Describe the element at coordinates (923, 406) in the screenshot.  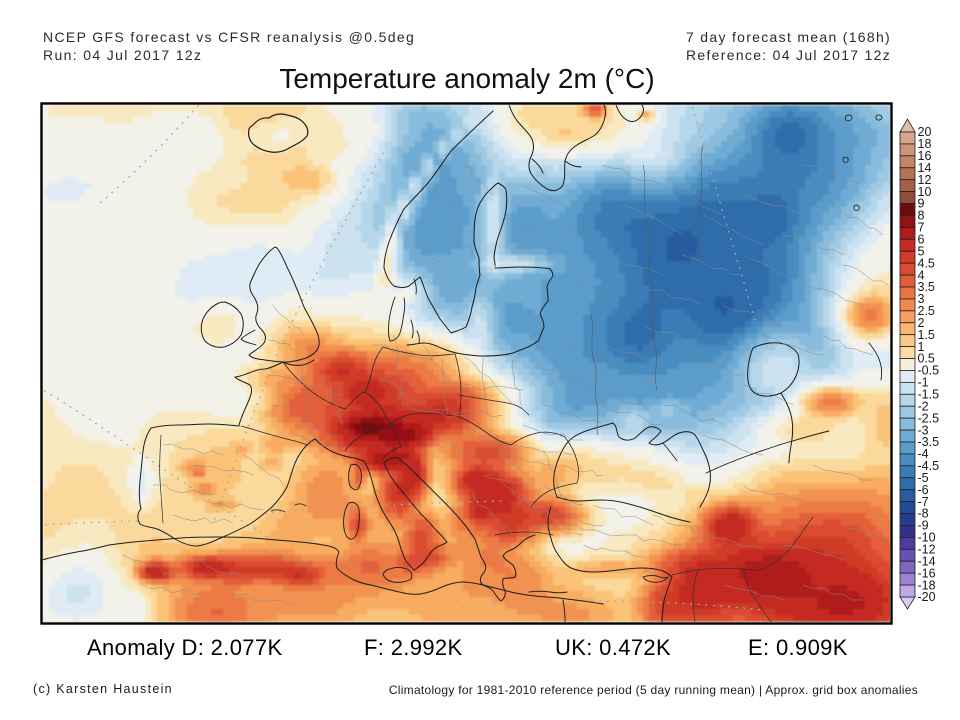
I see `svg-text: -2` at that location.